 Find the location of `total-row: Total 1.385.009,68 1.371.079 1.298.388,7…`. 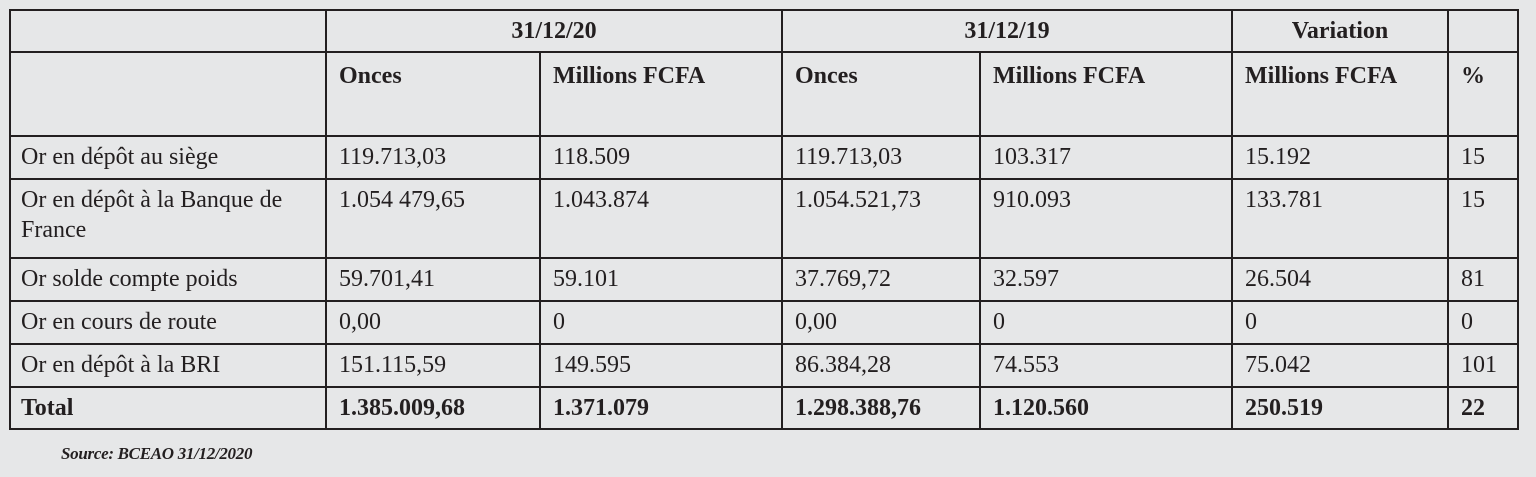

total-row: Total 1.385.009,68 1.371.079 1.298.388,7… is located at coordinates (764, 408).